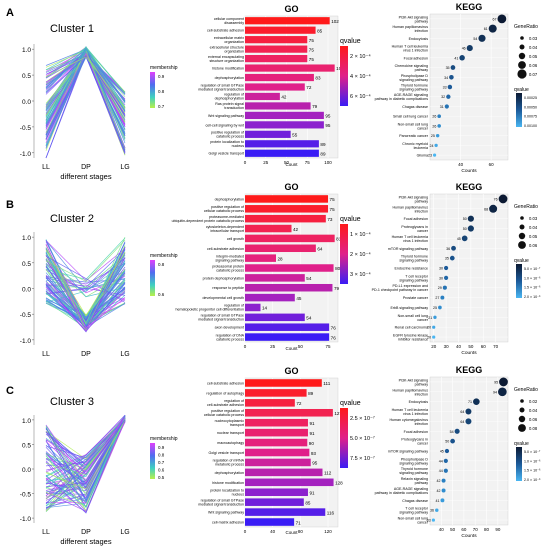 This screenshot has height=550, width=549. I want to click on y-tick-label: 0.0, so click(26, 470).